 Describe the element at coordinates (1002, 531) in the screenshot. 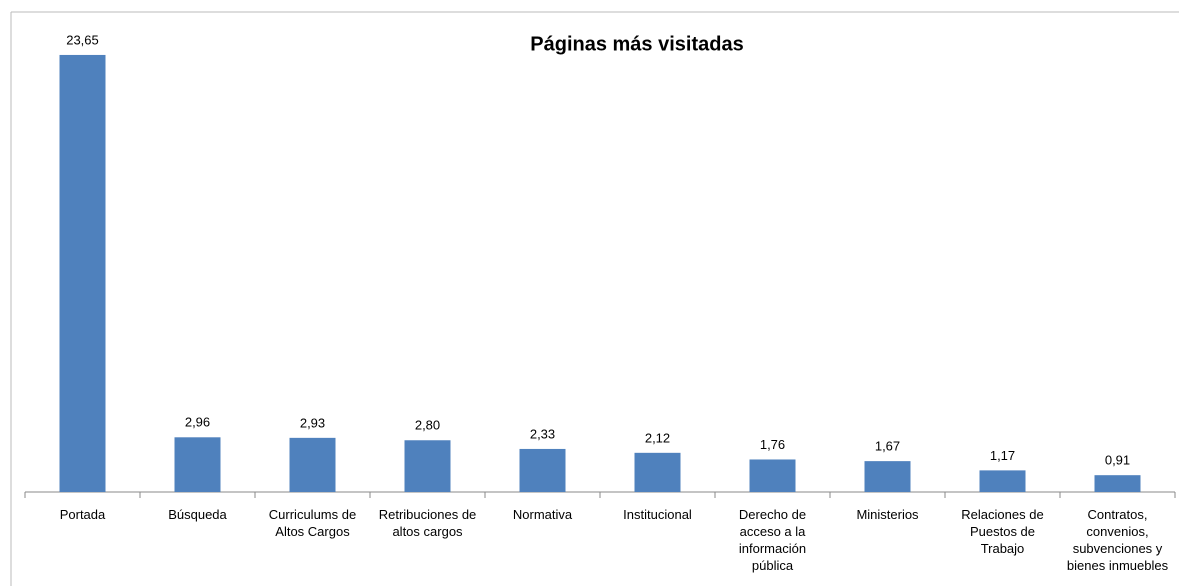

I see `x-tick-label: Relaciones de Puestos de Trabajo` at that location.